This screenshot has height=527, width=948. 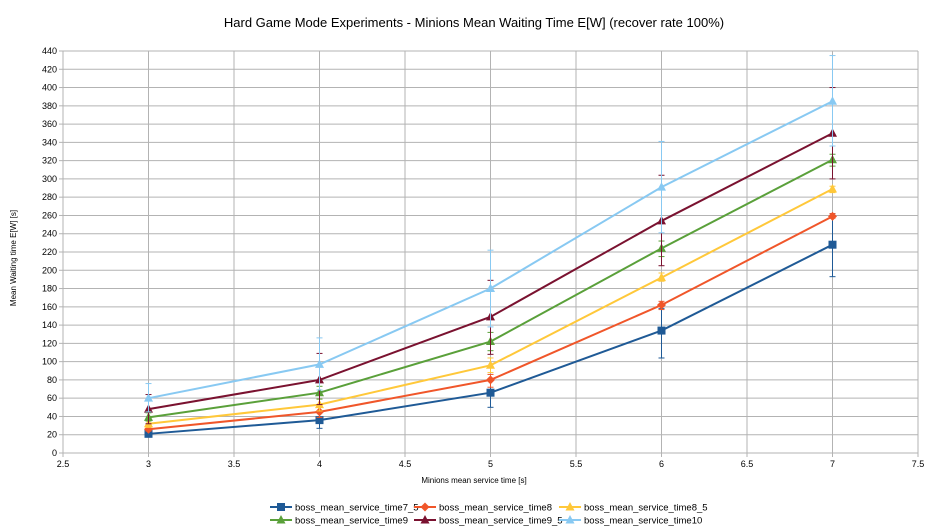 What do you see at coordinates (49, 252) in the screenshot?
I see `y-tick-label: 220` at bounding box center [49, 252].